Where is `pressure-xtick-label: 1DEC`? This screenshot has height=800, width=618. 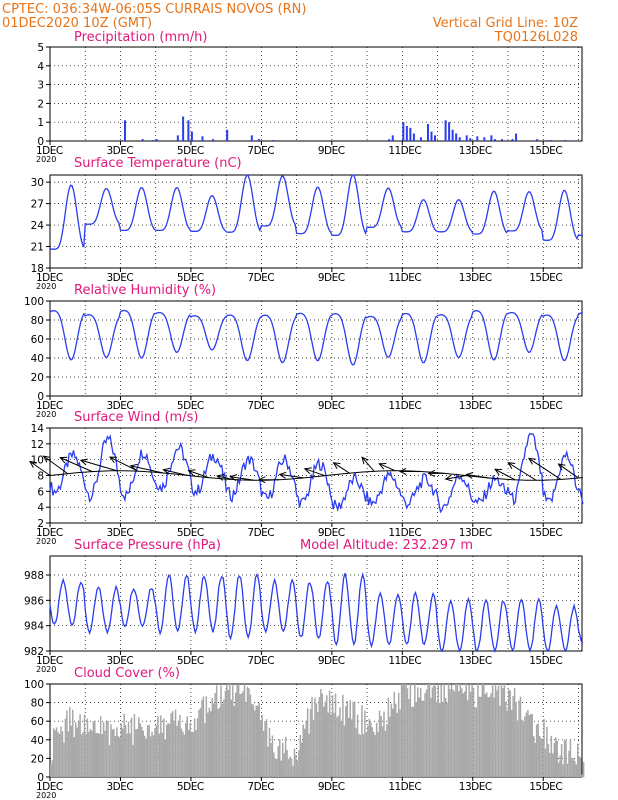
pressure-xtick-label: 1DEC is located at coordinates (49, 661).